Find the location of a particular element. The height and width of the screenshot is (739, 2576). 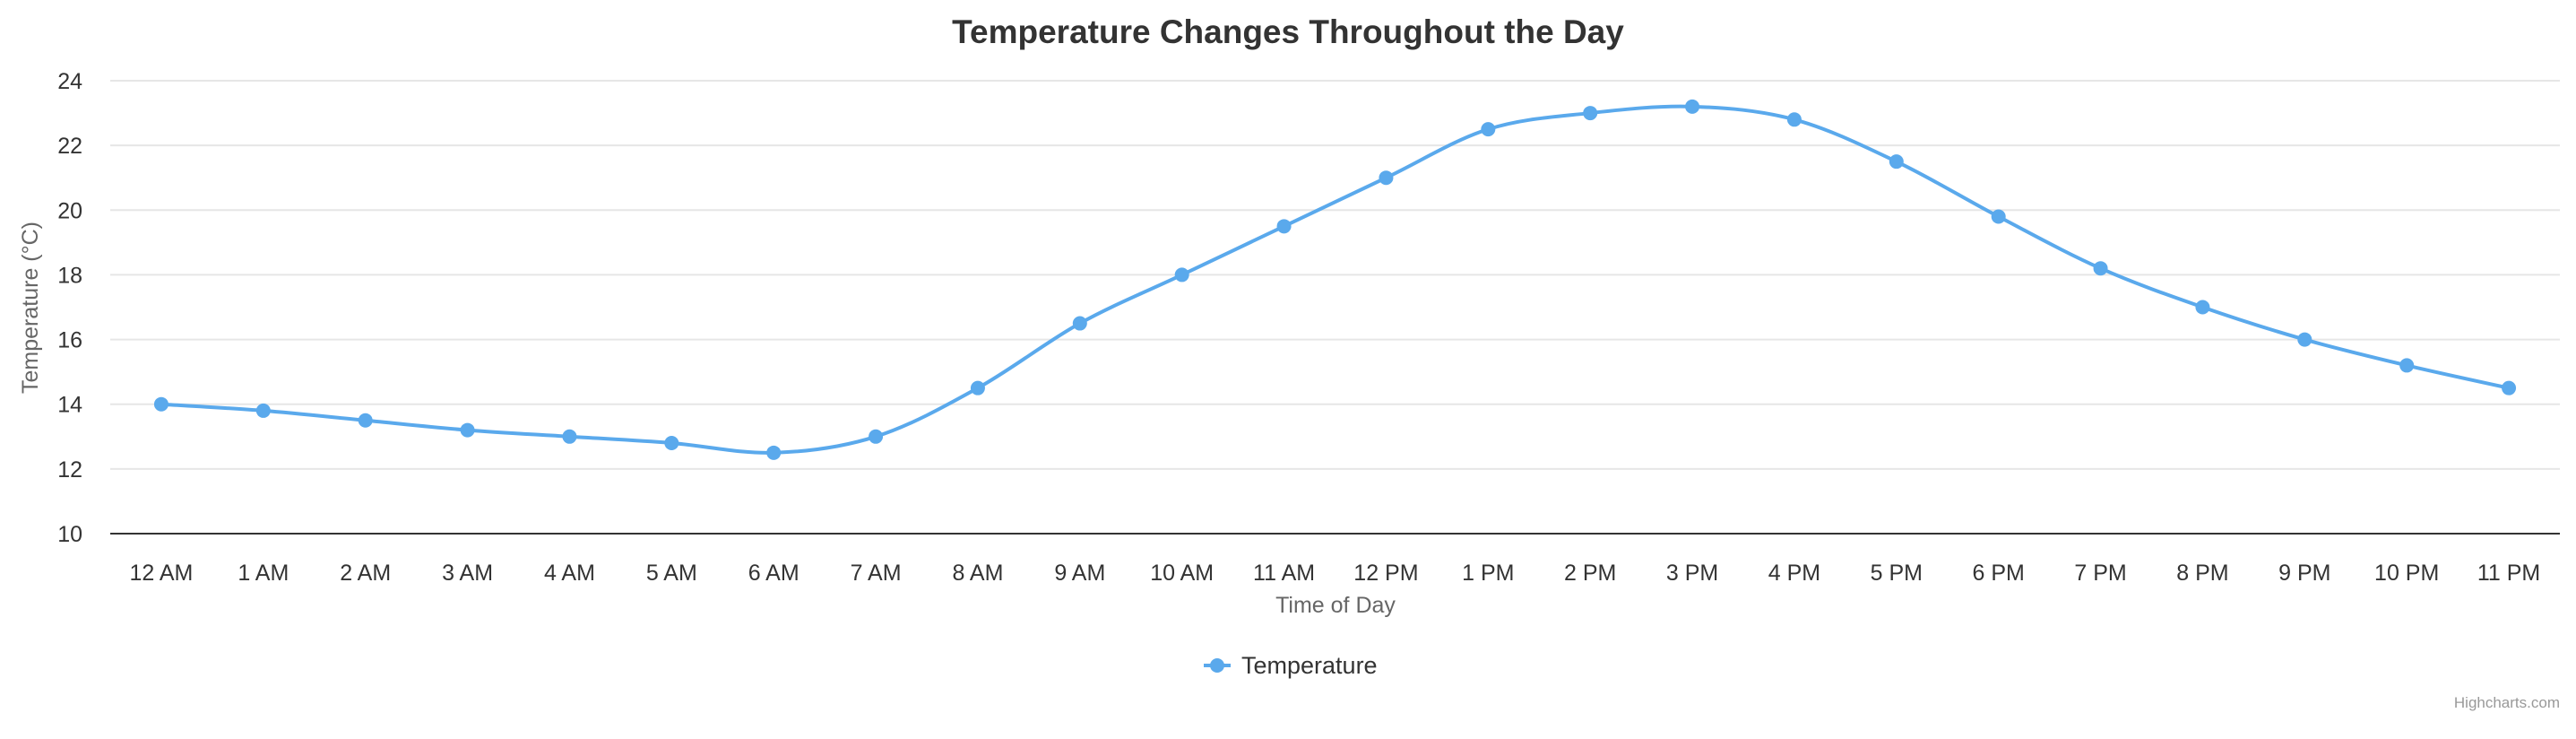

x-tick-label: 11 AM is located at coordinates (1284, 573).